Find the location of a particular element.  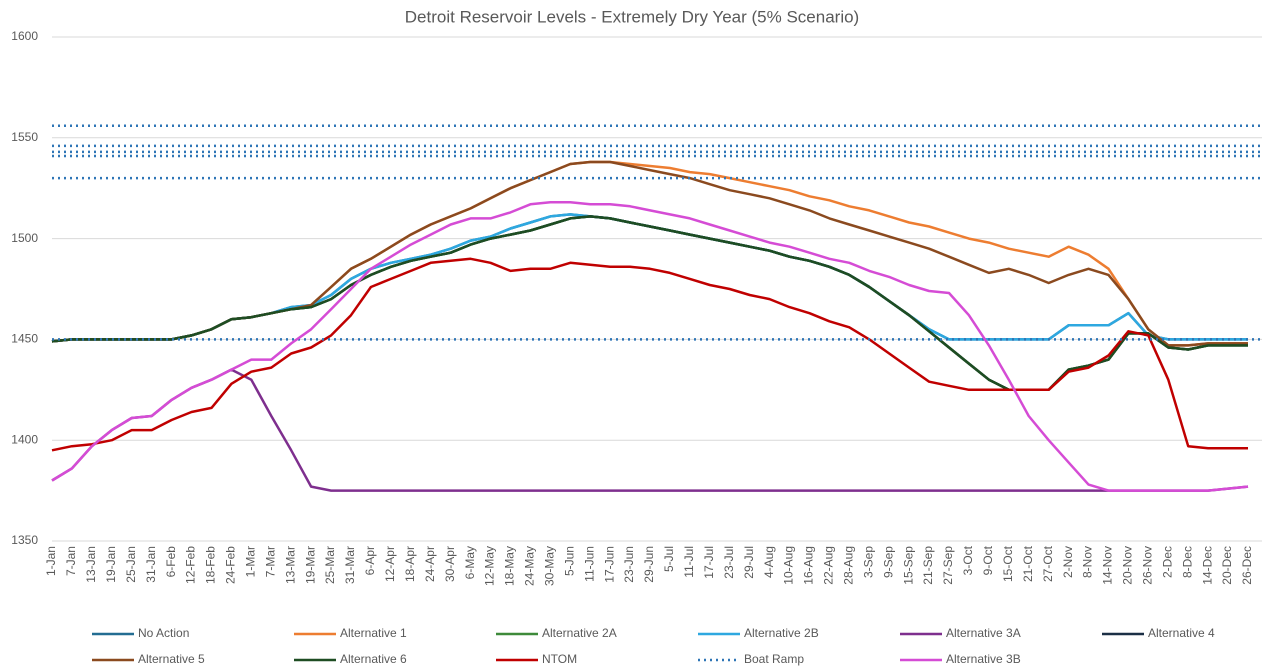

x-tick-label: 22-Aug is located at coordinates (829, 565).